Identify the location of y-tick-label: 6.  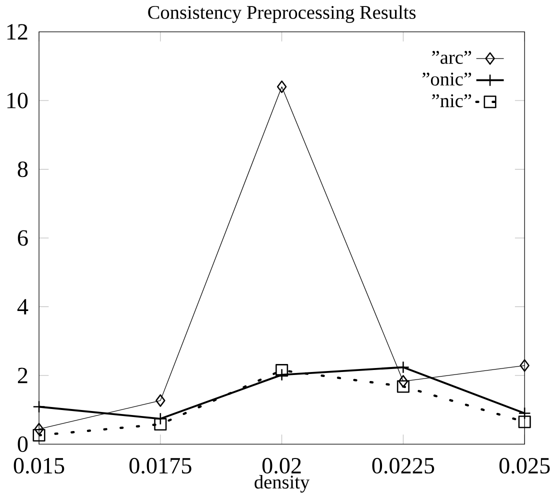
(23, 238).